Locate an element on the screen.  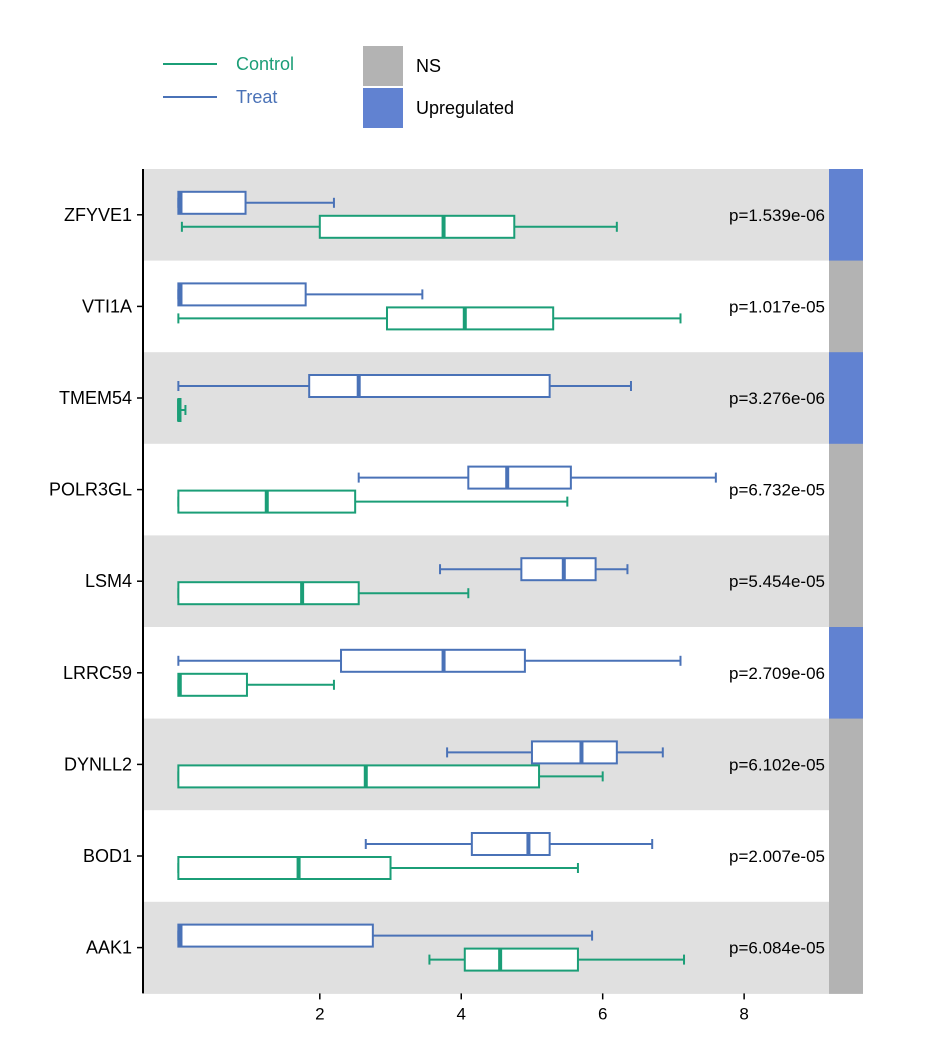
control-box-aak1 is located at coordinates (557, 959).